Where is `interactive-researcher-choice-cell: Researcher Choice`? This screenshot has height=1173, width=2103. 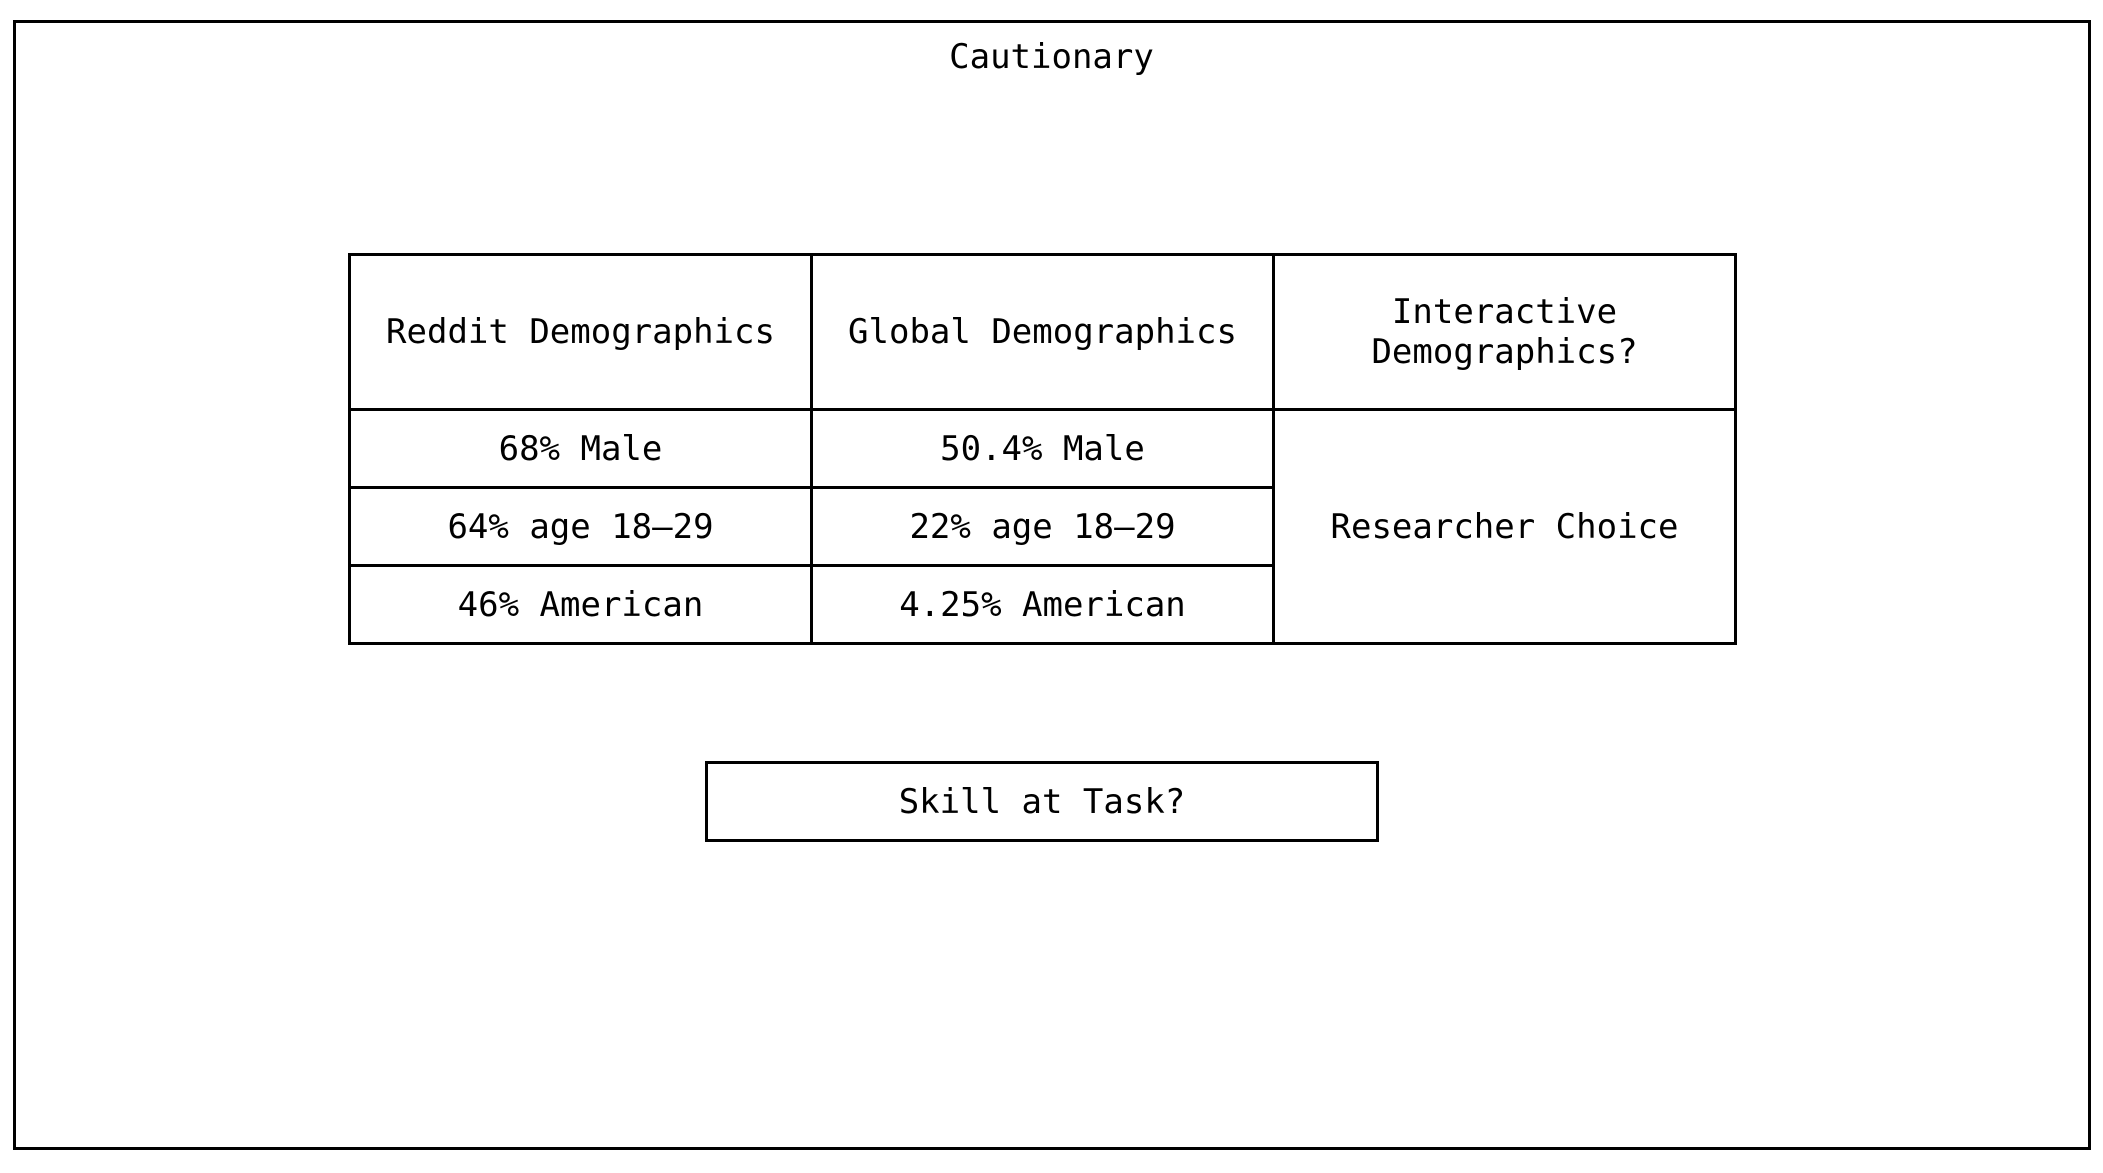
interactive-researcher-choice-cell: Researcher Choice is located at coordinates (1504, 526).